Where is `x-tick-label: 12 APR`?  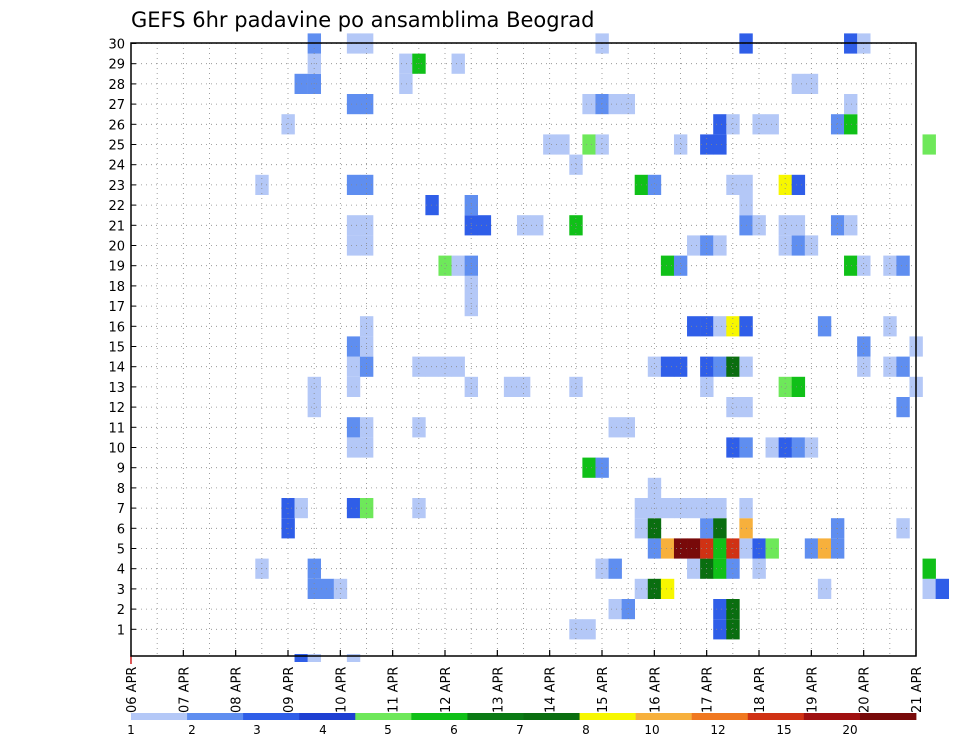 x-tick-label: 12 APR is located at coordinates (446, 690).